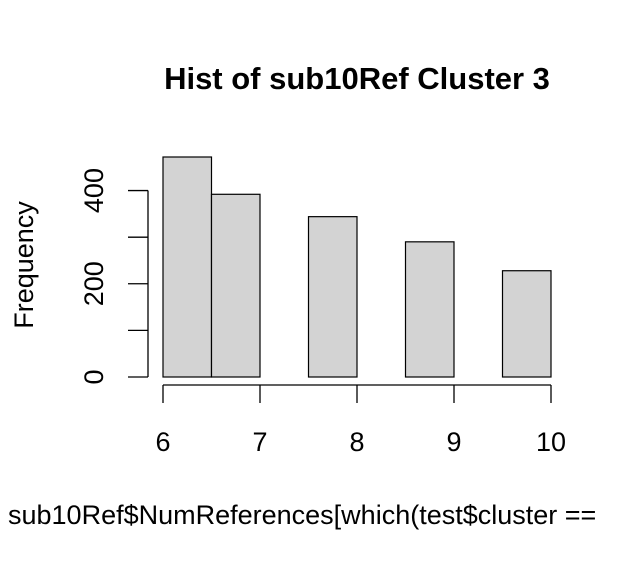 The height and width of the screenshot is (570, 643). I want to click on y-tick-label: 400, so click(94, 190).